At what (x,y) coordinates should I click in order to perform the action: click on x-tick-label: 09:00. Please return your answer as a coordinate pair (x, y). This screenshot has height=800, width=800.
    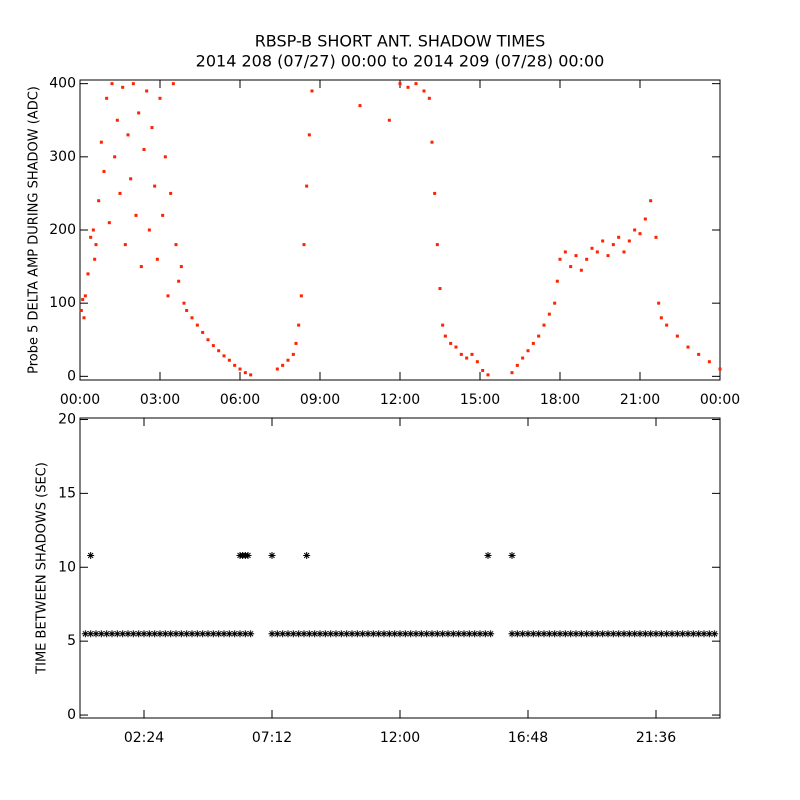
    Looking at the image, I should click on (320, 400).